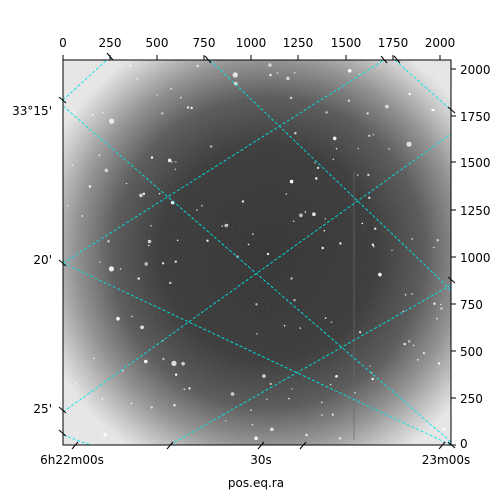 This screenshot has height=500, width=500. Describe the element at coordinates (471, 305) in the screenshot. I see `right-tick-label: 750` at that location.